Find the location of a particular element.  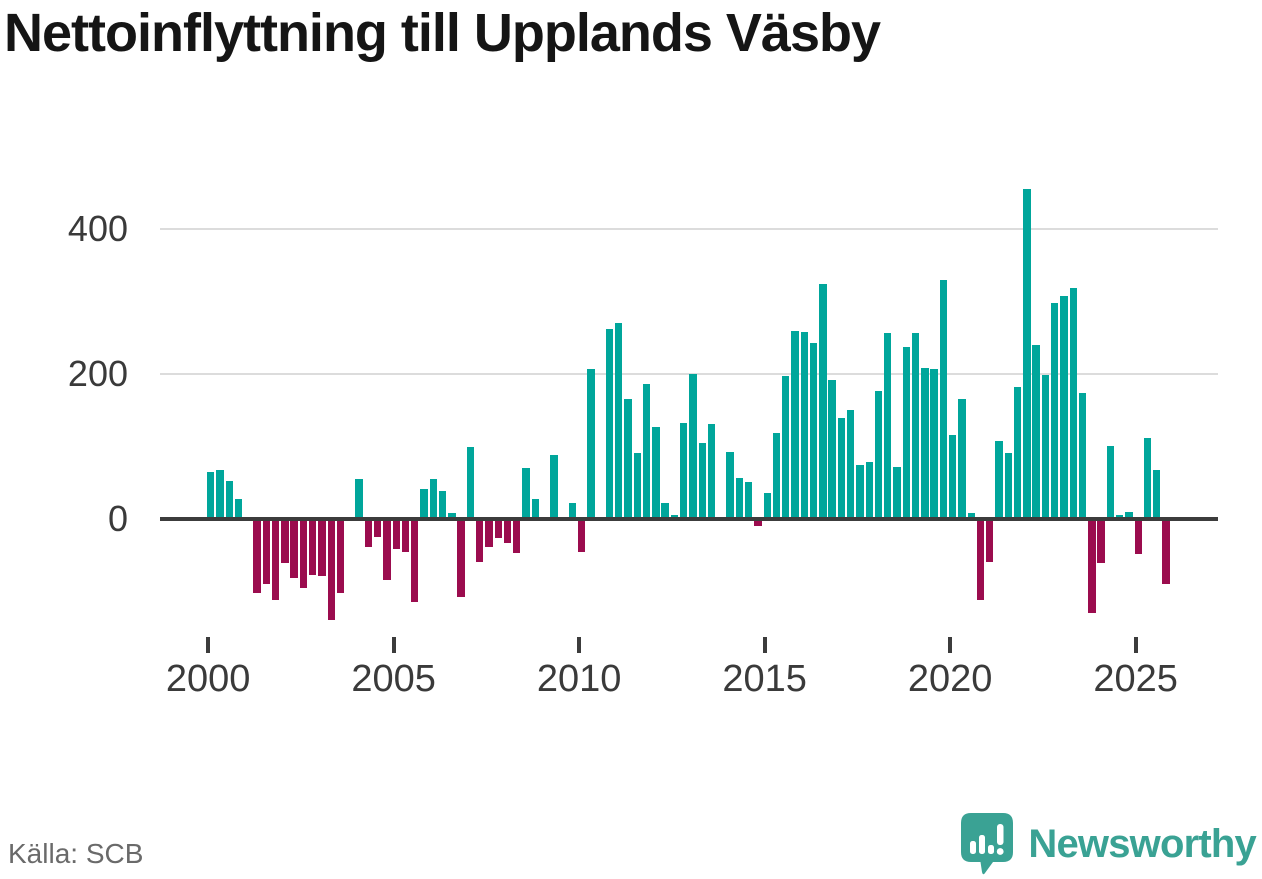

bar-q27-positive is located at coordinates (452, 516).